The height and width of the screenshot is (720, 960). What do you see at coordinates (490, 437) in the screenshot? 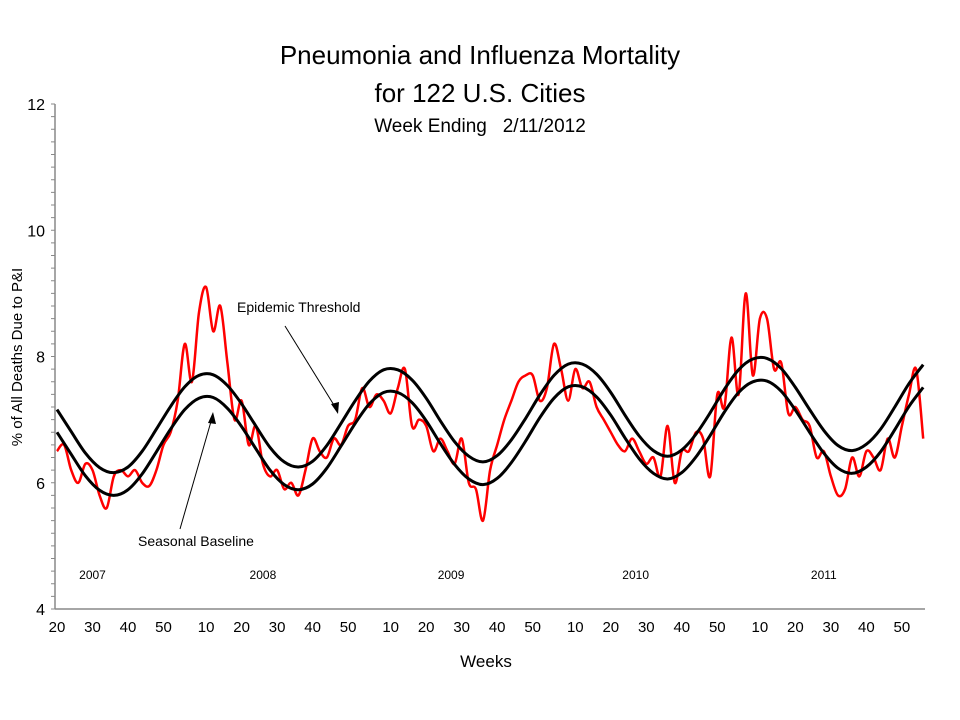
I see `series-seasonal_baseline` at bounding box center [490, 437].